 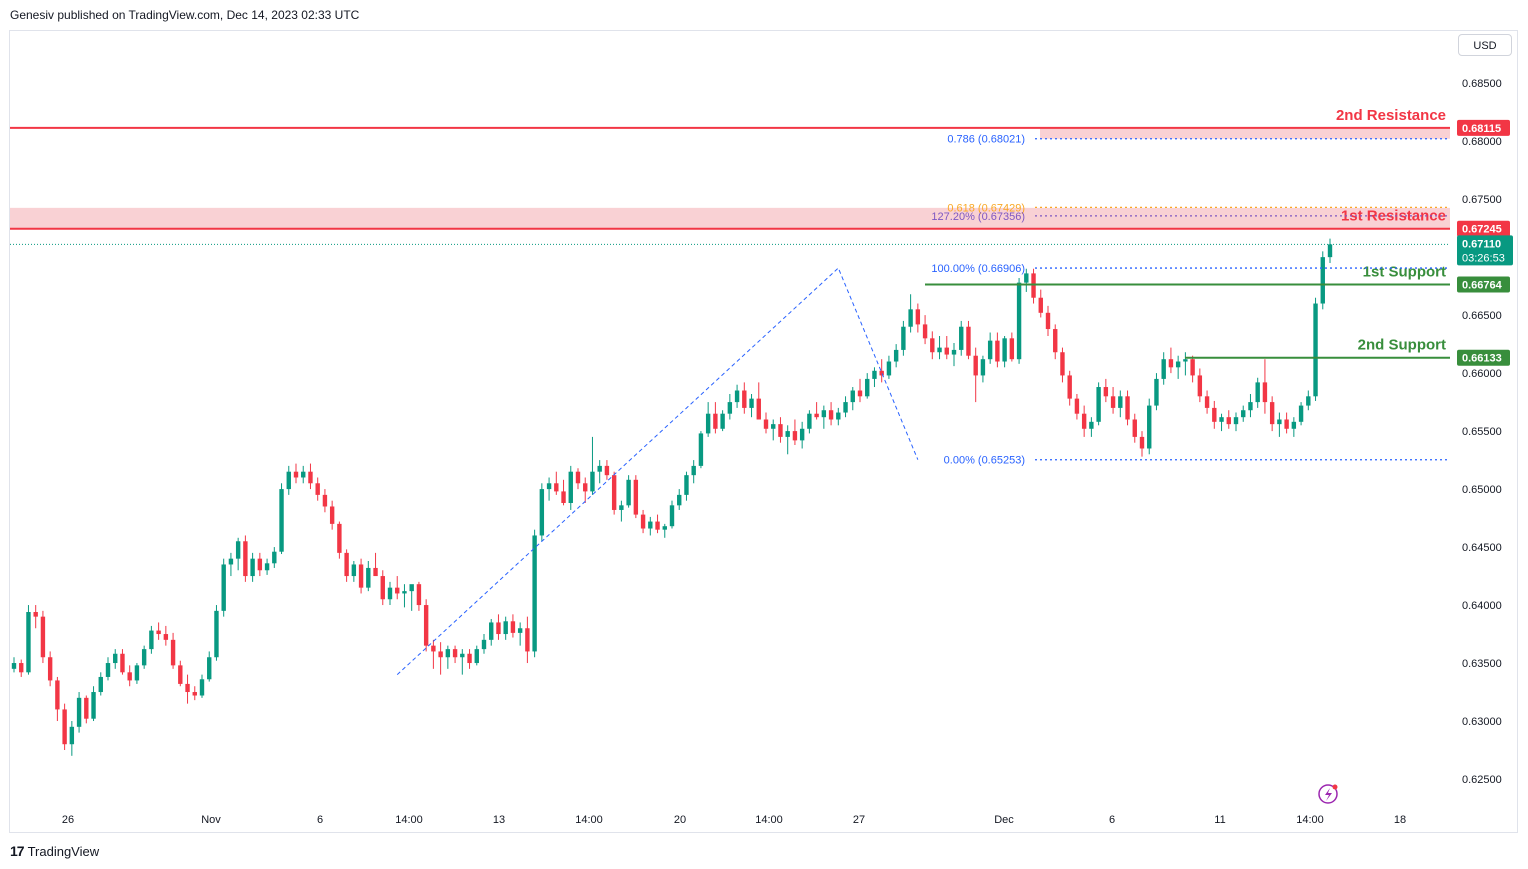 What do you see at coordinates (730, 178) in the screenshot?
I see `resistance-zones` at bounding box center [730, 178].